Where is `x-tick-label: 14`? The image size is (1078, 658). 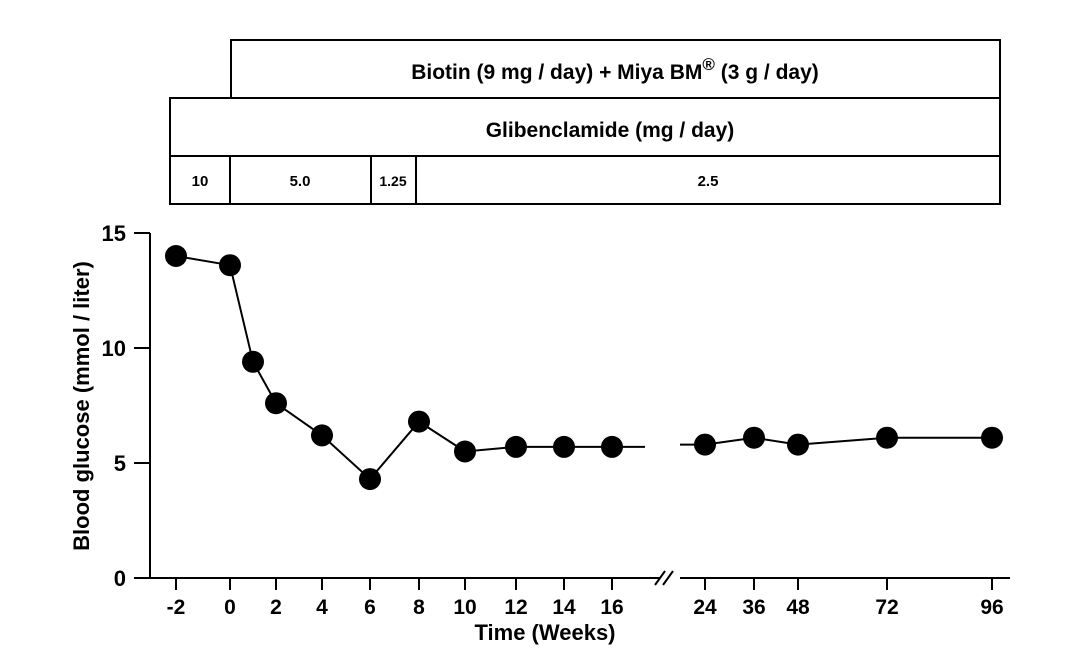
x-tick-label: 14 is located at coordinates (564, 607).